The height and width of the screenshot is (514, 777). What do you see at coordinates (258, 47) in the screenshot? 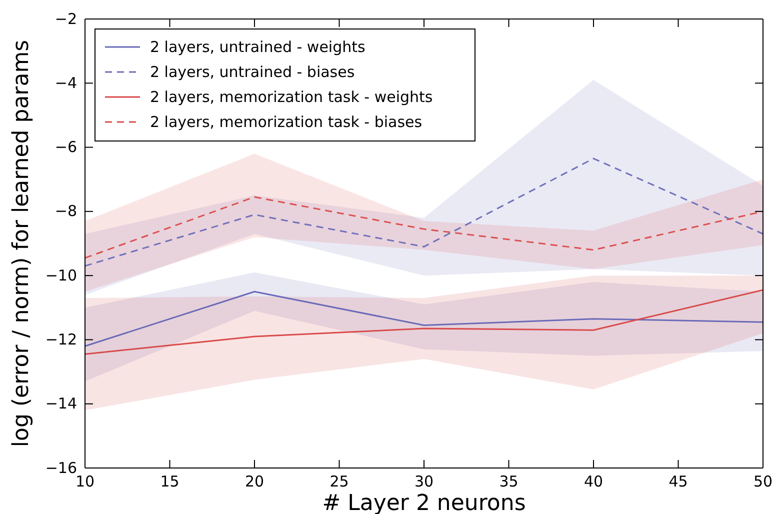
I see `legend-label: 2 layers, untrained - weights` at bounding box center [258, 47].